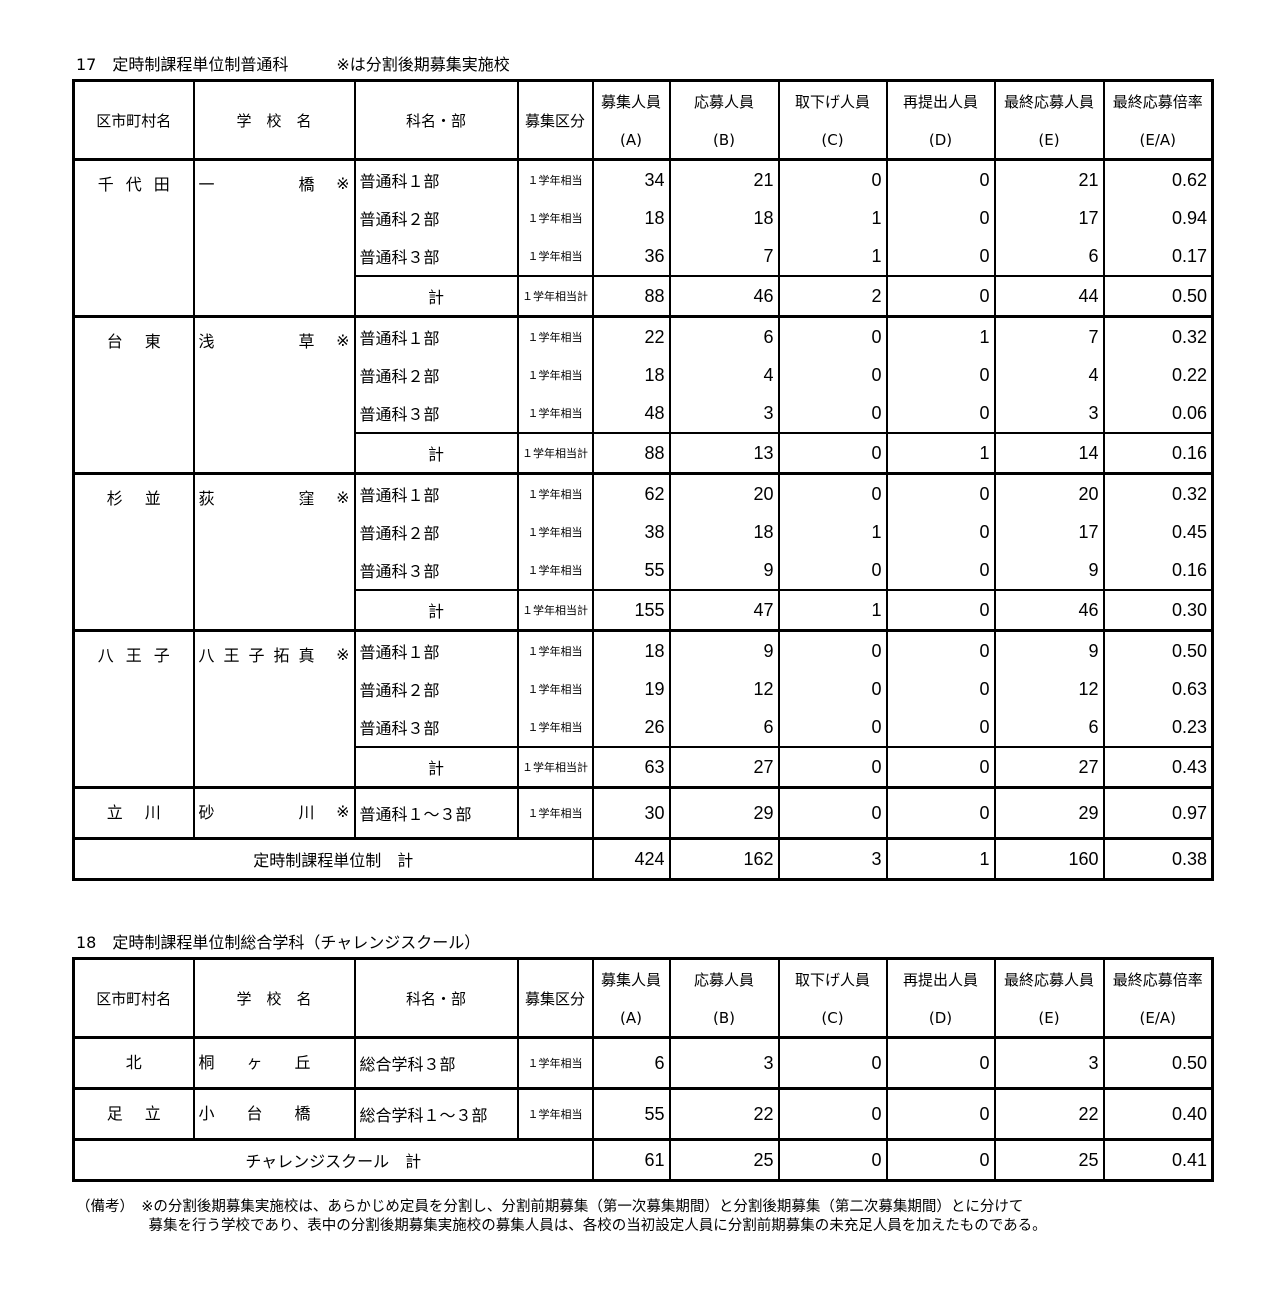 Image resolution: width=1280 pixels, height=1316 pixels. Describe the element at coordinates (133, 394) in the screenshot. I see `district-cell: 台東` at that location.